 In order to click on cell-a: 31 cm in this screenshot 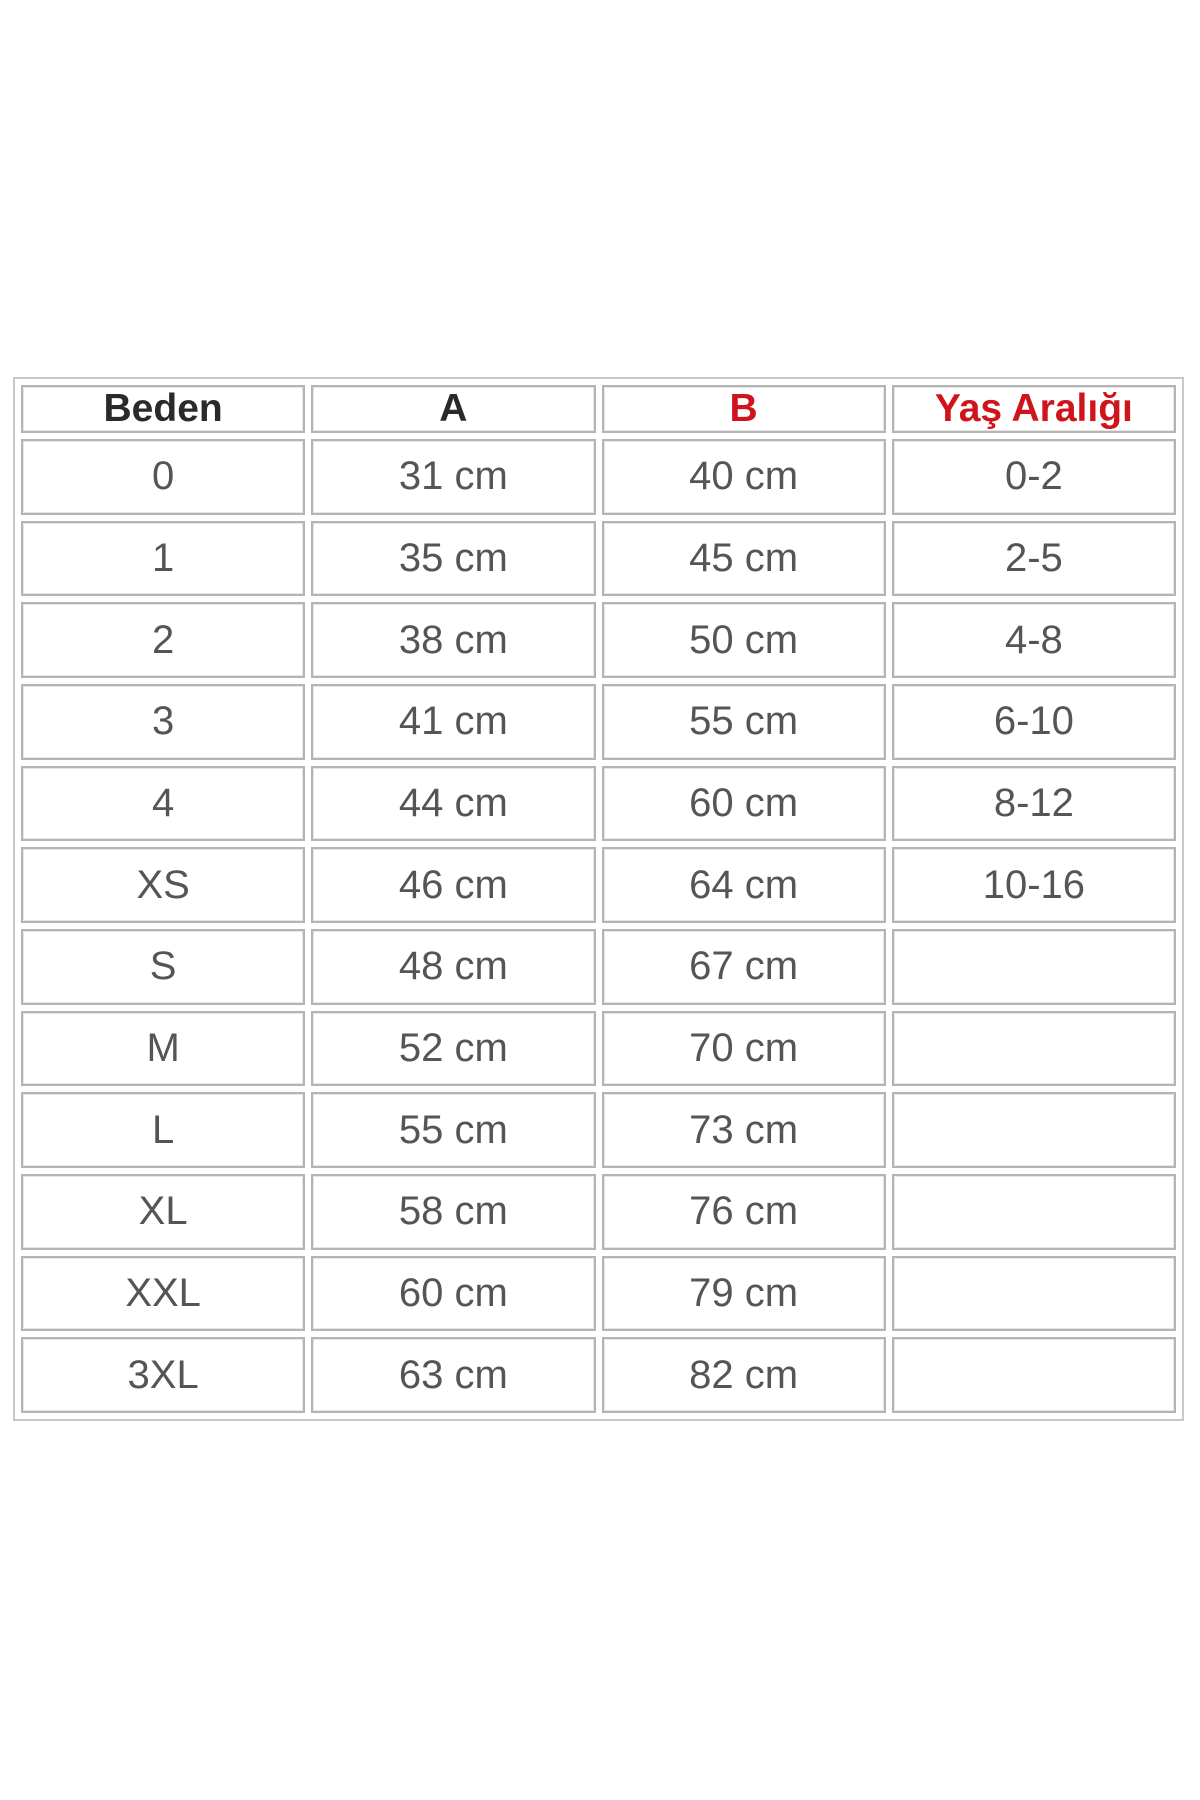, I will do `click(453, 477)`.